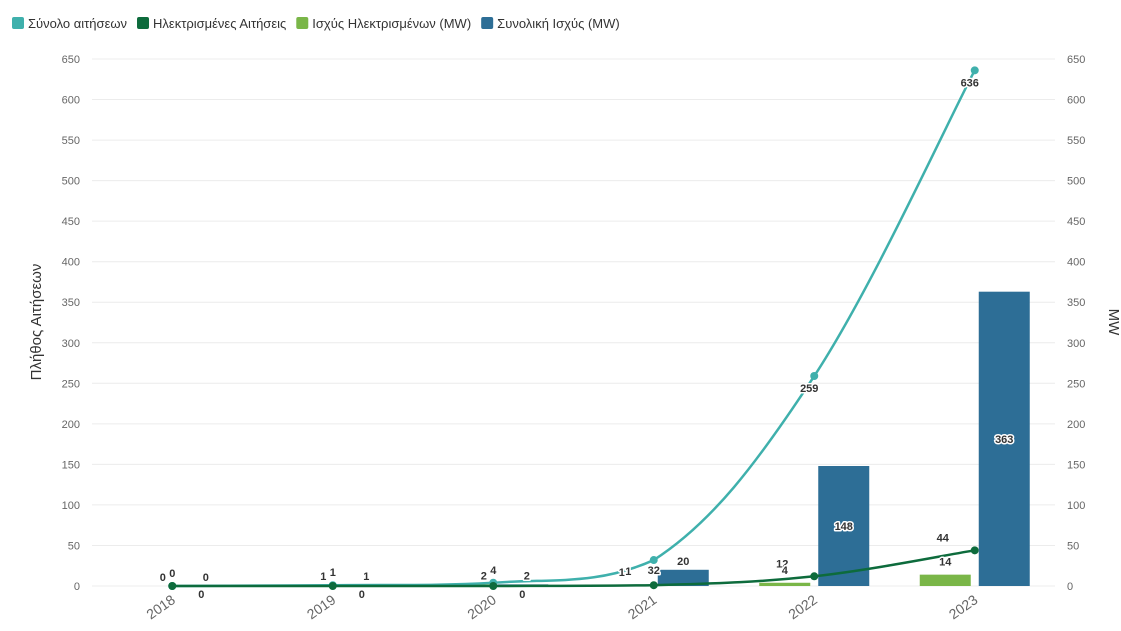 The height and width of the screenshot is (631, 1121). What do you see at coordinates (71, 141) in the screenshot?
I see `y-left-tick-label: 550` at bounding box center [71, 141].